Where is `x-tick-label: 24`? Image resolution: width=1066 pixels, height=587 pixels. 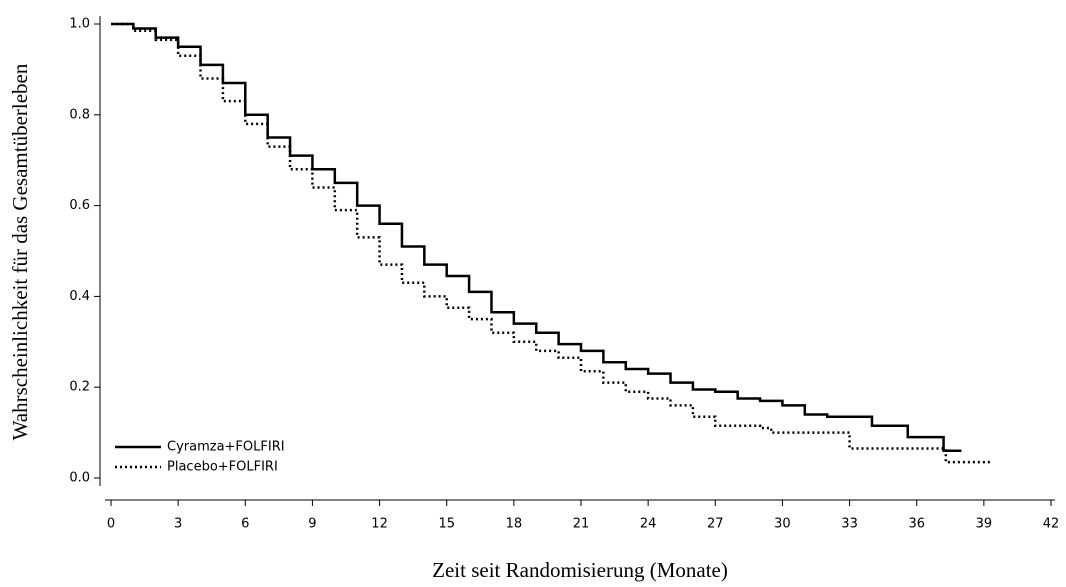
x-tick-label: 24 is located at coordinates (648, 524).